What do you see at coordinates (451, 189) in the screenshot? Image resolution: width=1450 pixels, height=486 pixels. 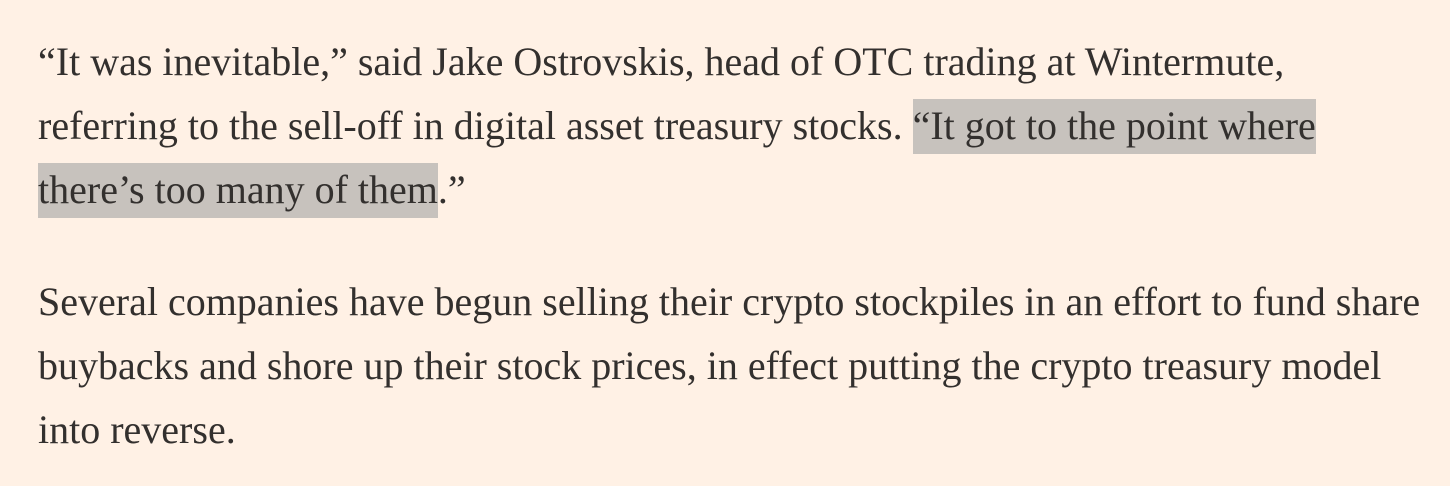 I see `quote-closing: .”` at bounding box center [451, 189].